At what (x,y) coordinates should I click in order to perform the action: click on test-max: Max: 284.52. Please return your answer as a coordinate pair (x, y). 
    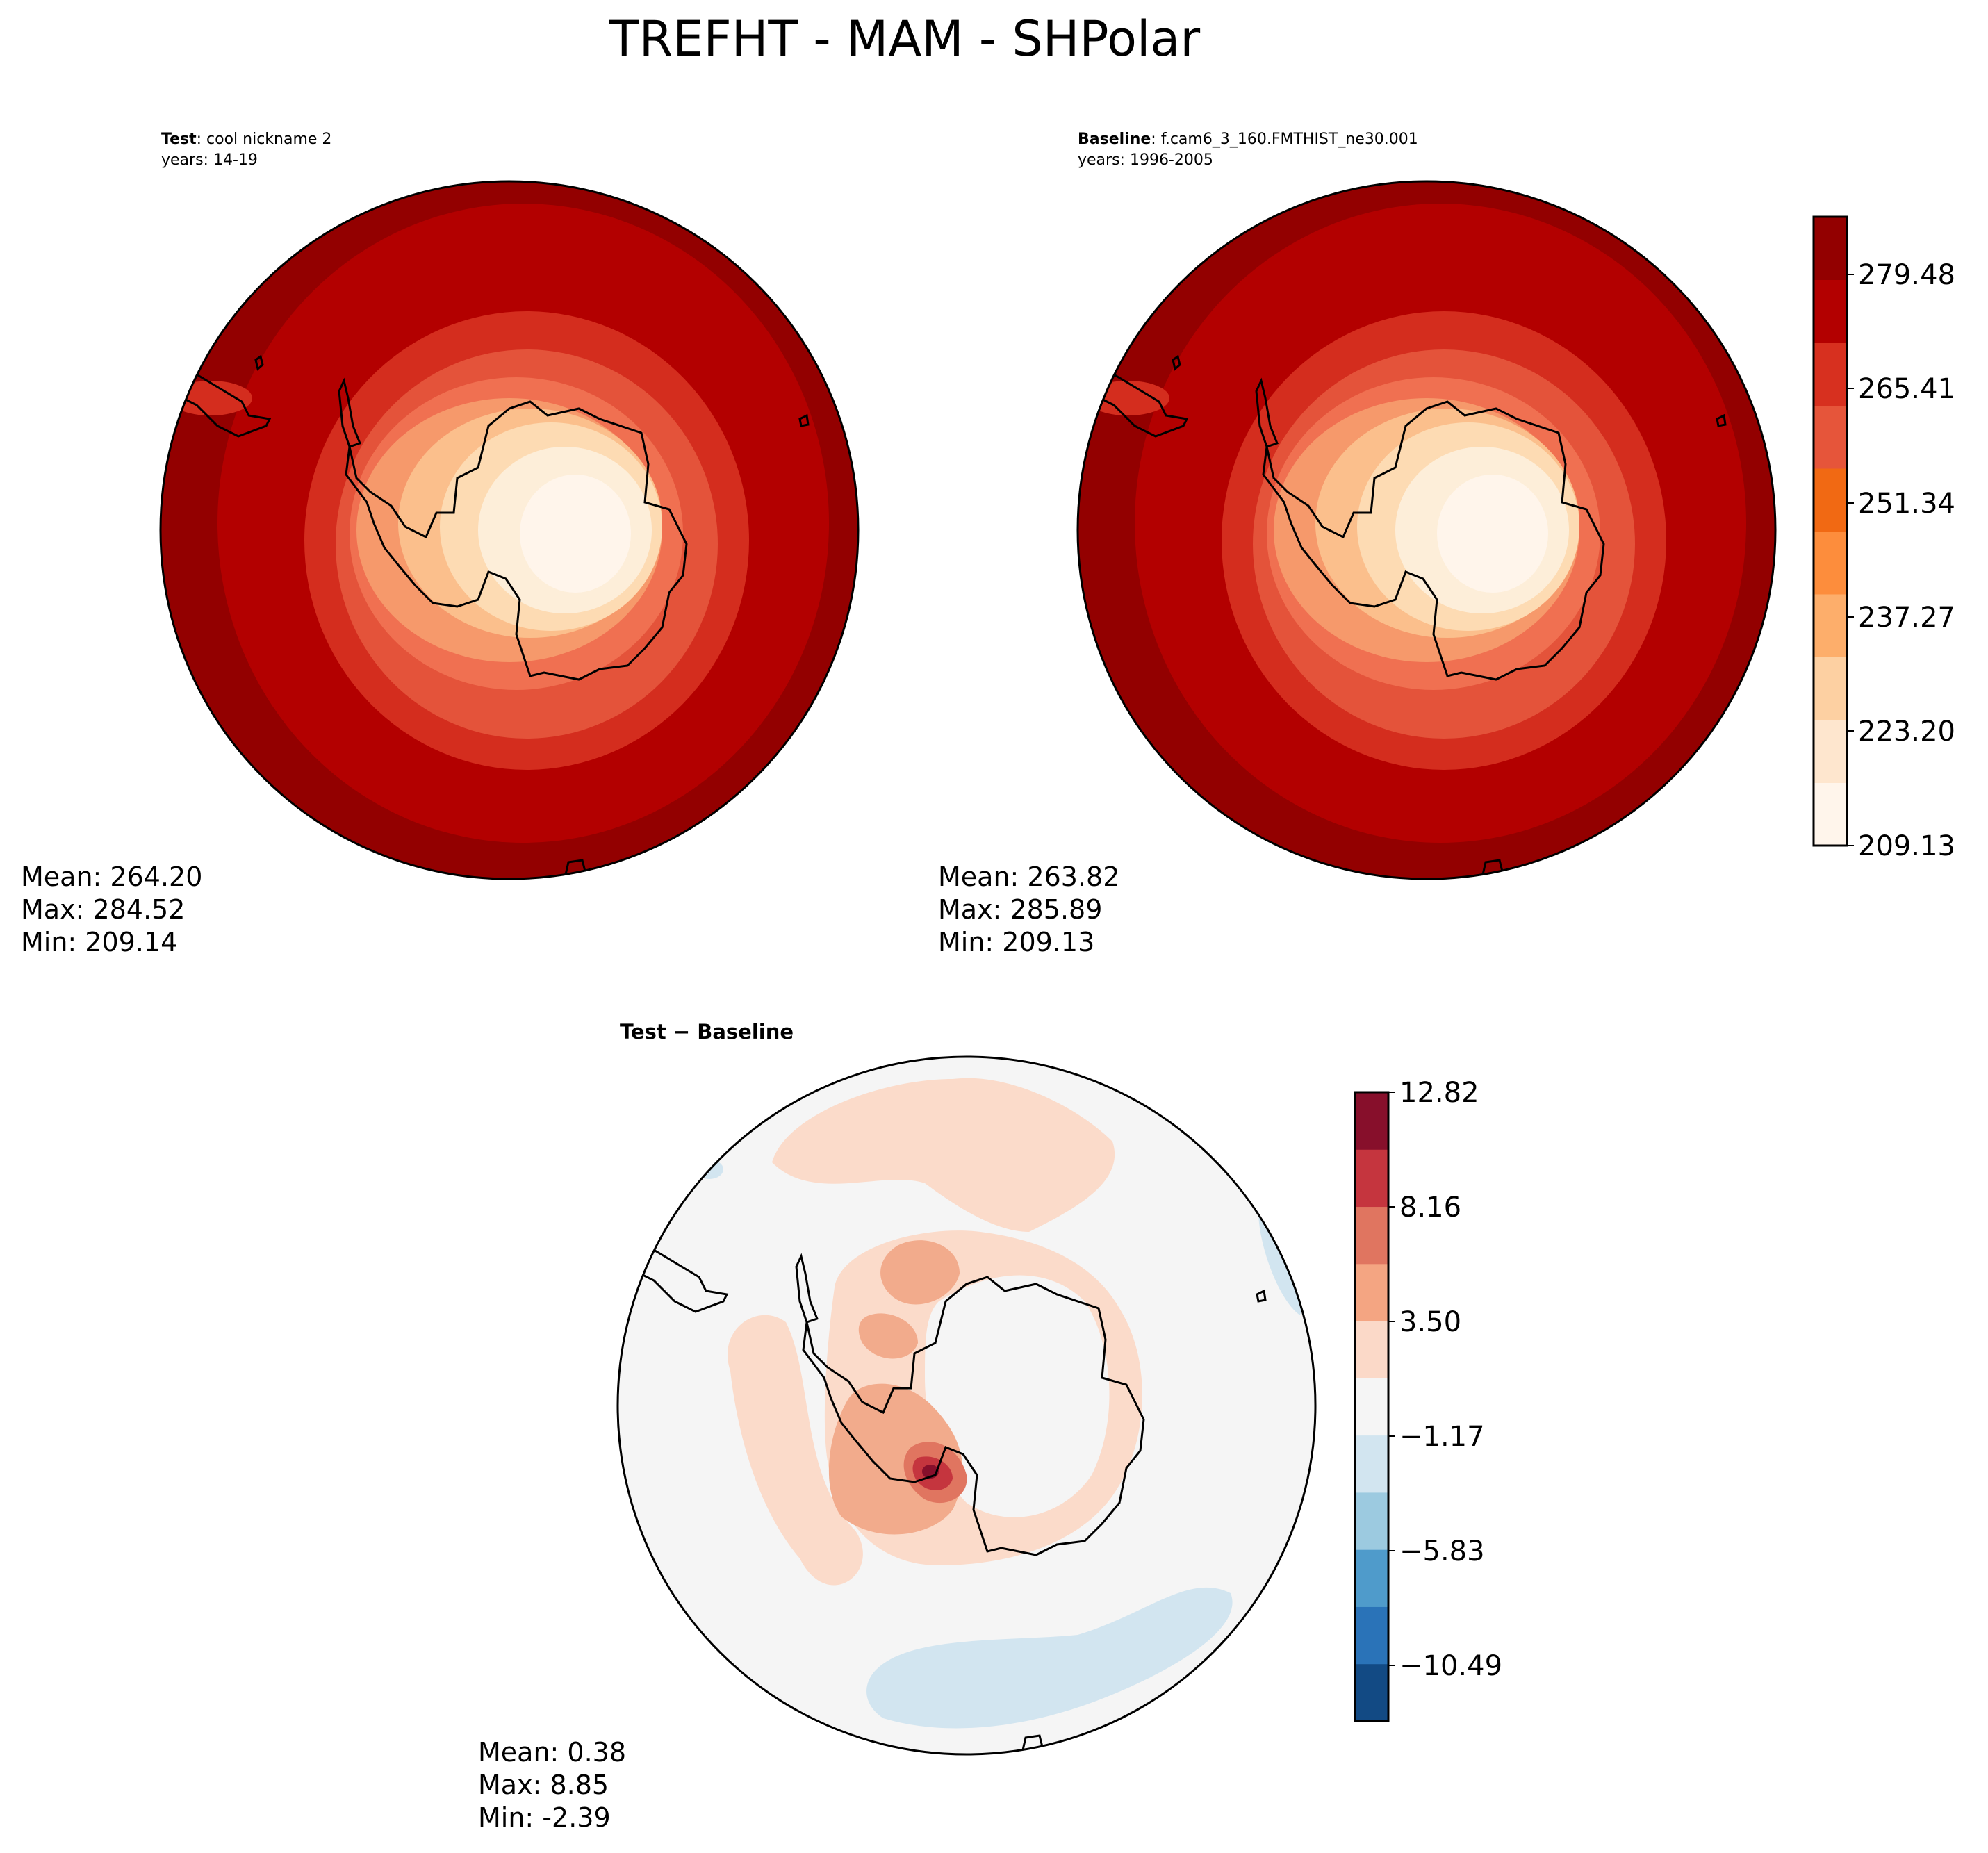
    Looking at the image, I should click on (103, 909).